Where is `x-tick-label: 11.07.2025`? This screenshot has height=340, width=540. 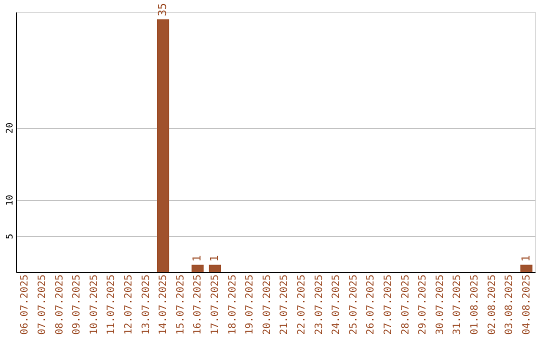
x-tick-label: 11.07.2025 is located at coordinates (112, 304).